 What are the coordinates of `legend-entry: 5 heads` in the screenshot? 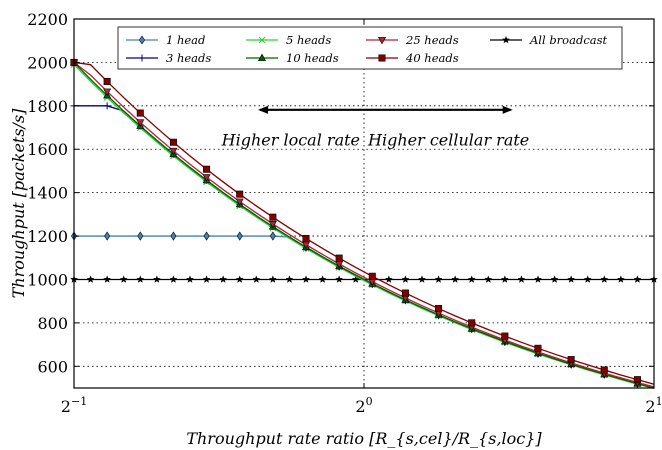 It's located at (288, 40).